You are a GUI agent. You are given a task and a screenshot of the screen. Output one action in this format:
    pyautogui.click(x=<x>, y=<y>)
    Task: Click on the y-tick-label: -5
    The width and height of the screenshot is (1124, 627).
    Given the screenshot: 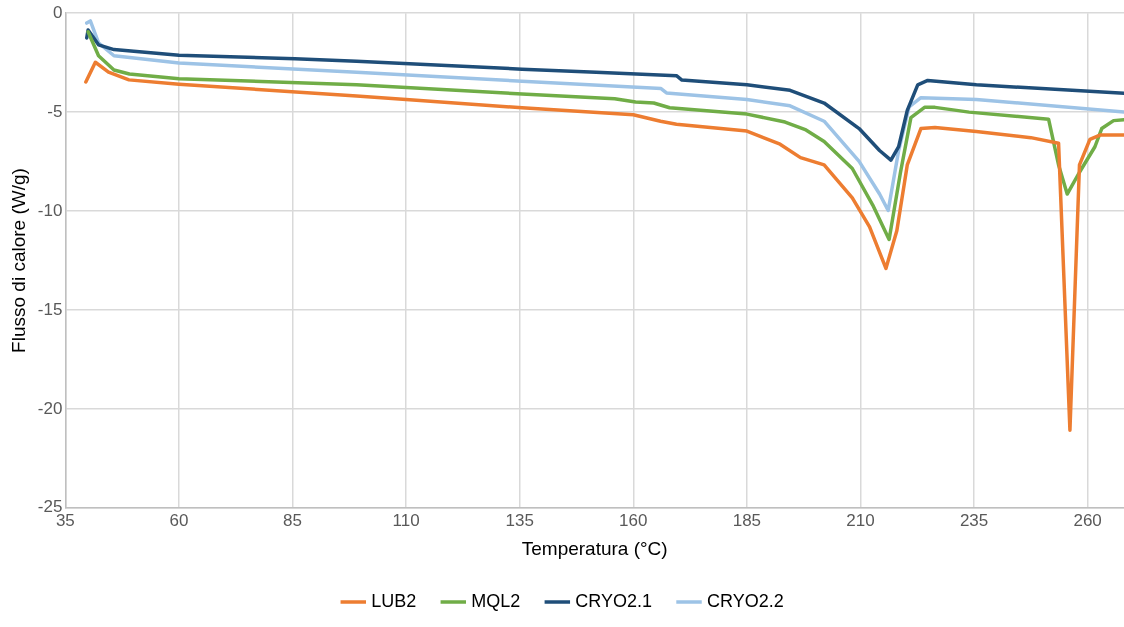 What is the action you would take?
    pyautogui.click(x=55, y=111)
    